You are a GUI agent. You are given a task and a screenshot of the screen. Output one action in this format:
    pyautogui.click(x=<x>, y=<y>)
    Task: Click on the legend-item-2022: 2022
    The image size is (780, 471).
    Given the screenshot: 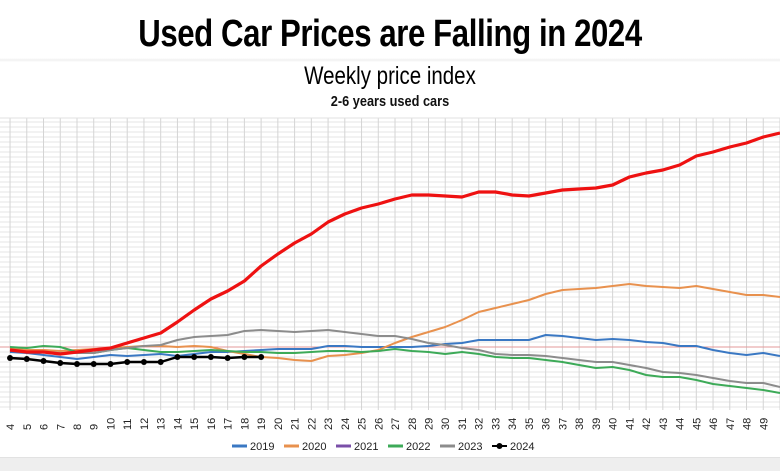 What is the action you would take?
    pyautogui.click(x=409, y=447)
    